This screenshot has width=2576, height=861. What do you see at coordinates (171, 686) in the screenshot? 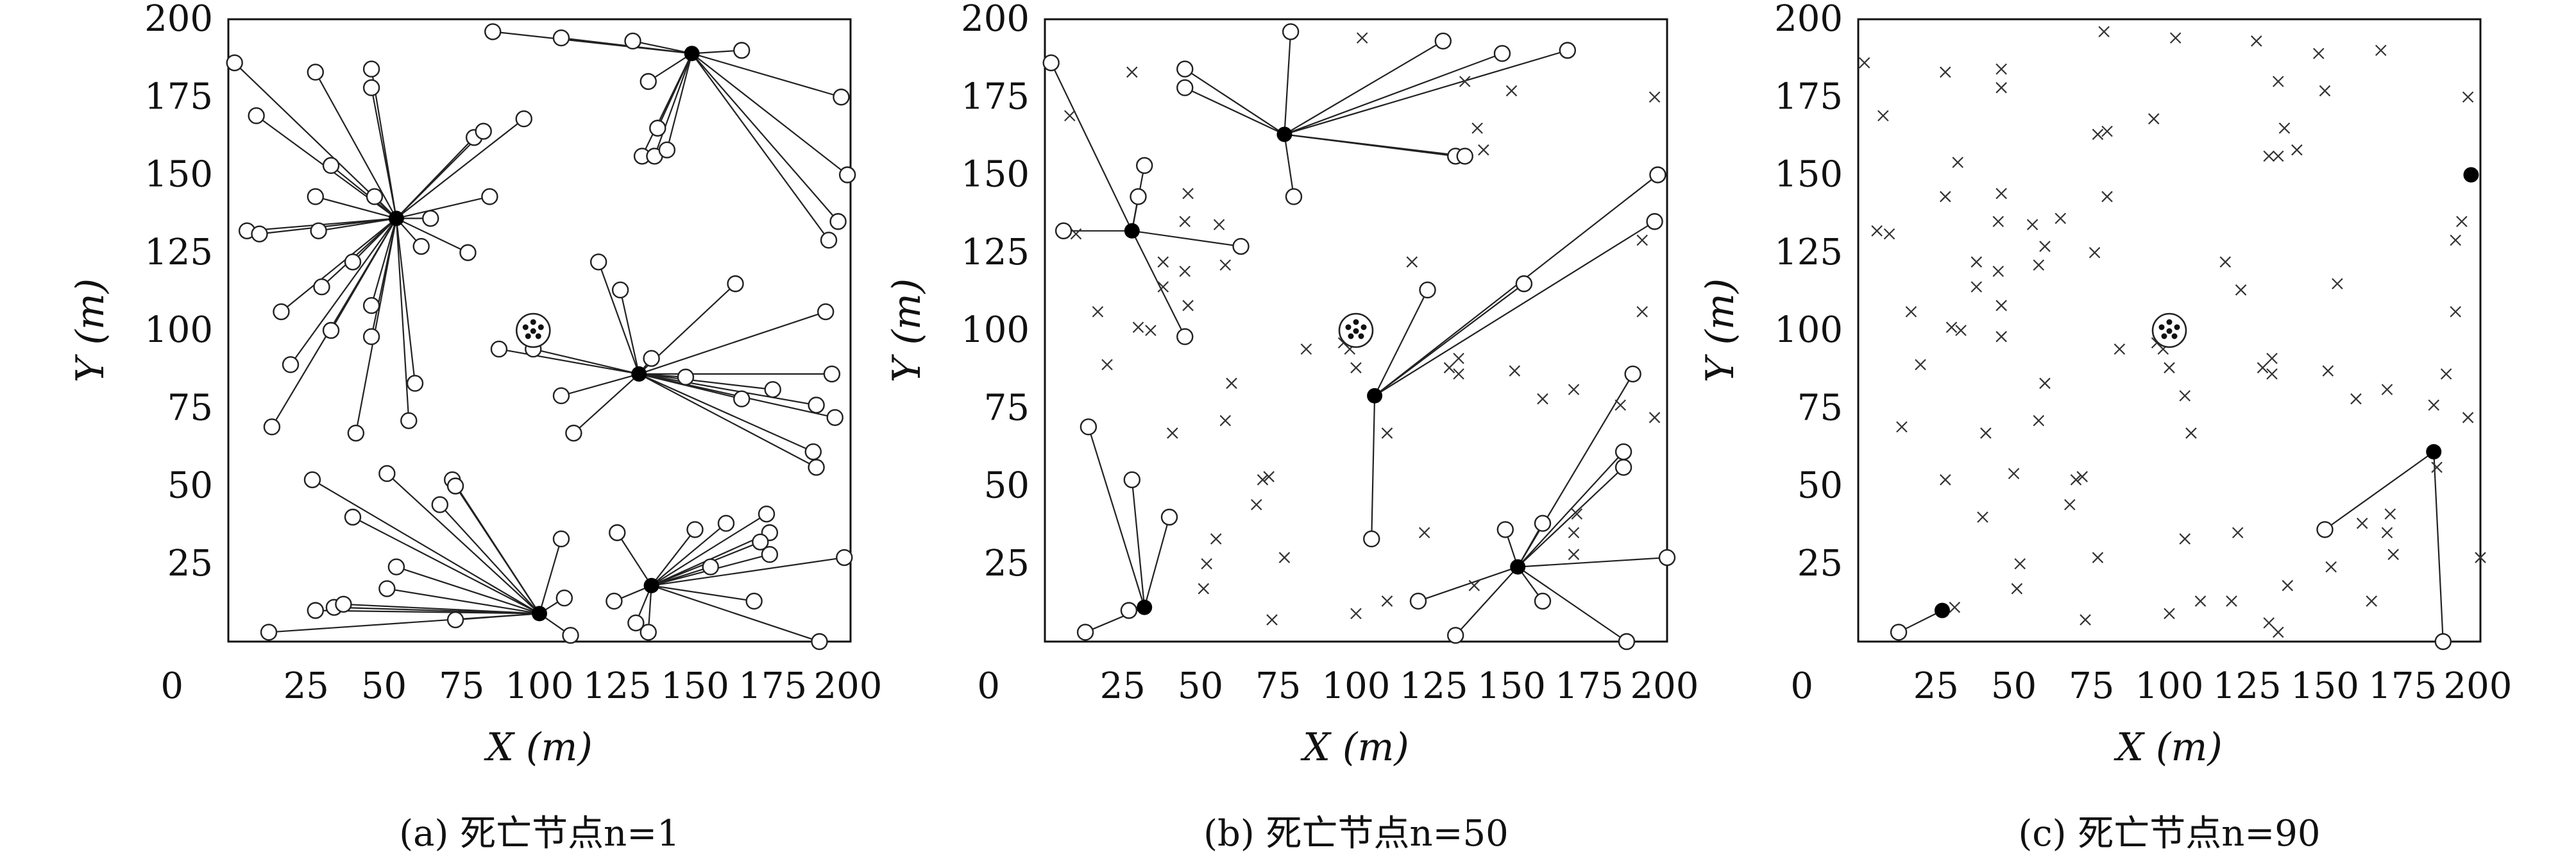
I see `x-tick-label: 0` at bounding box center [171, 686].